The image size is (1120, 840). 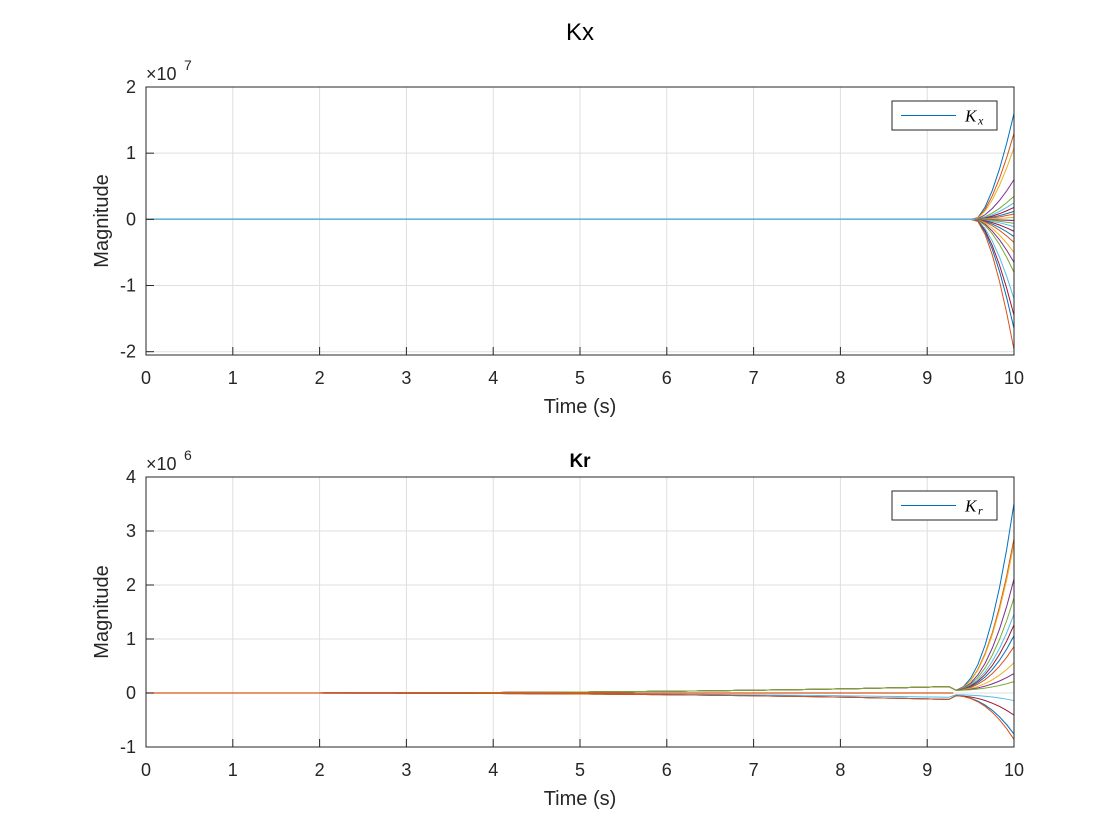 What do you see at coordinates (580, 407) in the screenshot?
I see `kx-x-axis-label: Time (s)` at bounding box center [580, 407].